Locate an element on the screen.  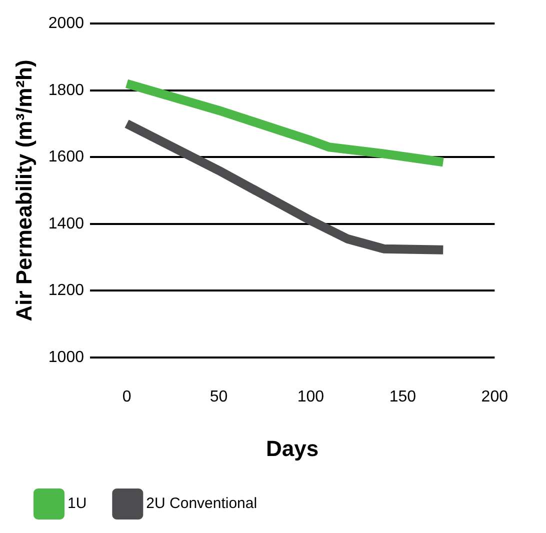
y-tick-label: 1000 is located at coordinates (66, 357).